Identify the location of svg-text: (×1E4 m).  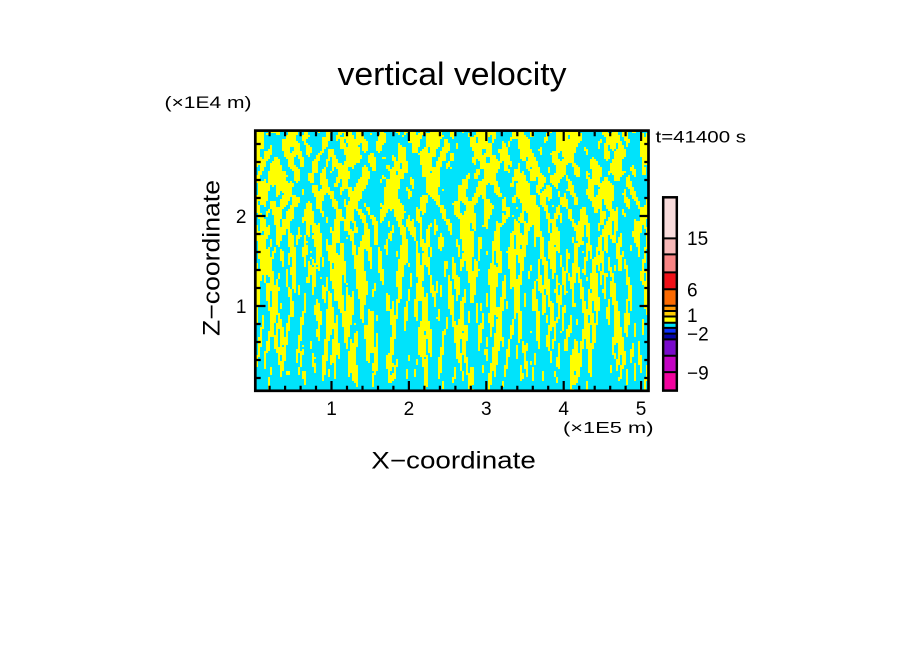
(208, 103).